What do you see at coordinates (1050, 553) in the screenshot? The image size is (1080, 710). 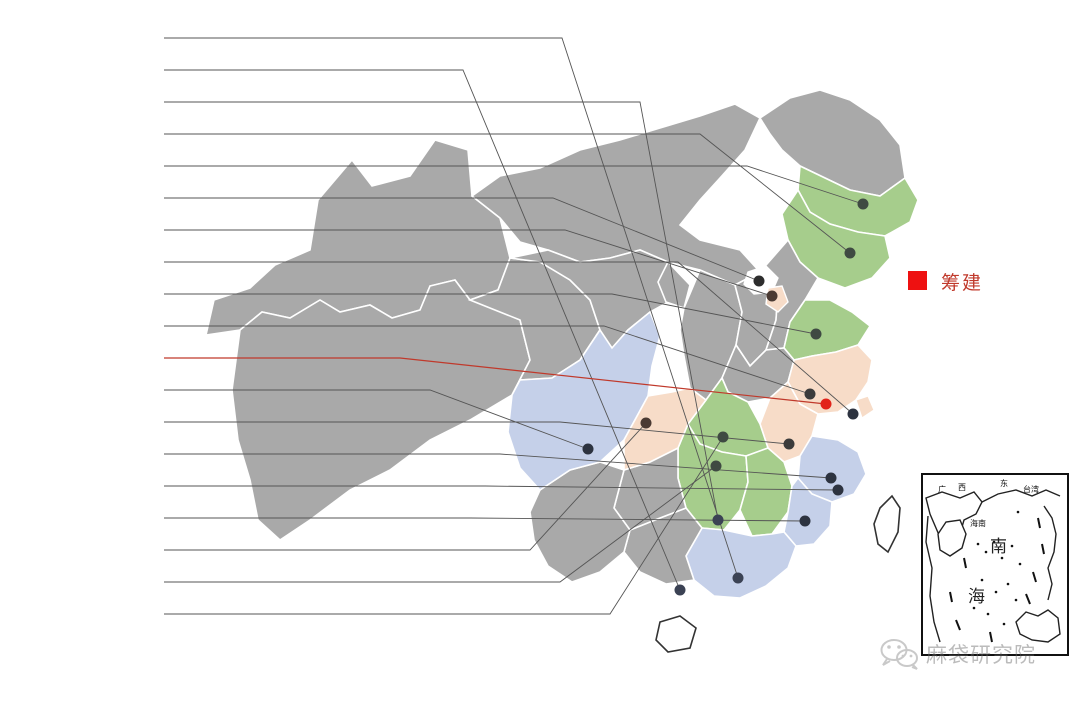 I see `inset-coast-philippines` at bounding box center [1050, 553].